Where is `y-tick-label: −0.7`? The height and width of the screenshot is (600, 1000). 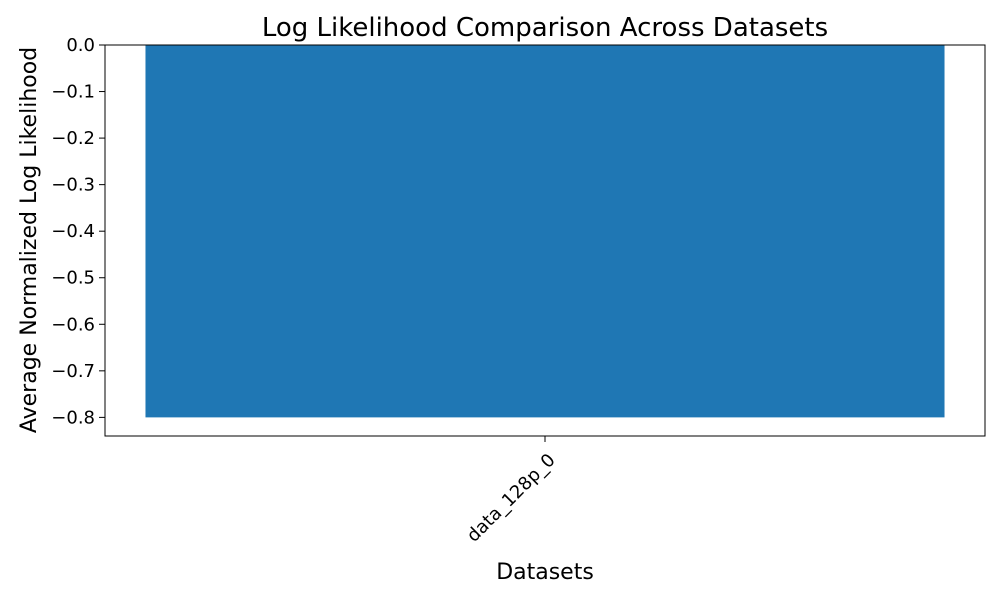
y-tick-label: −0.7 is located at coordinates (73, 371).